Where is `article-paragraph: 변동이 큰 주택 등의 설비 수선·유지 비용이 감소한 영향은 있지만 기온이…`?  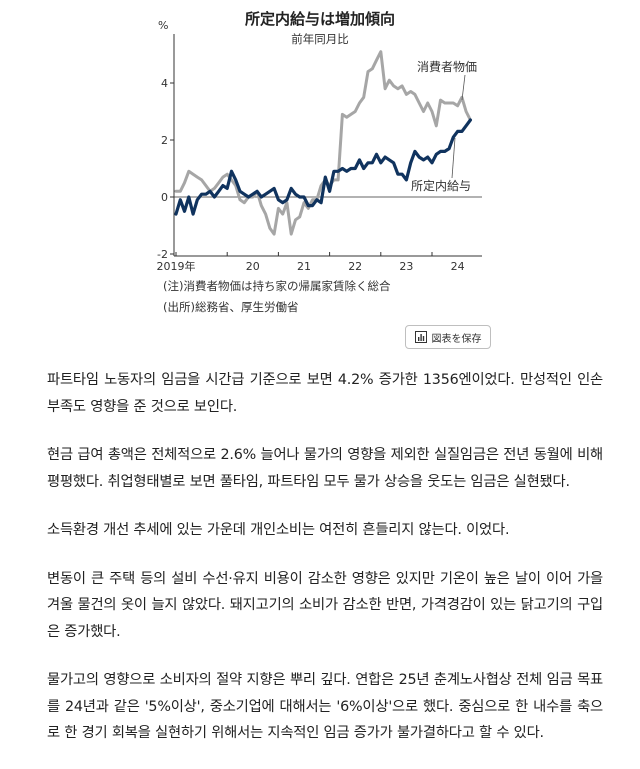 article-paragraph: 변동이 큰 주택 등의 설비 수선·유지 비용이 감소한 영향은 있지만 기온이… is located at coordinates (325, 605).